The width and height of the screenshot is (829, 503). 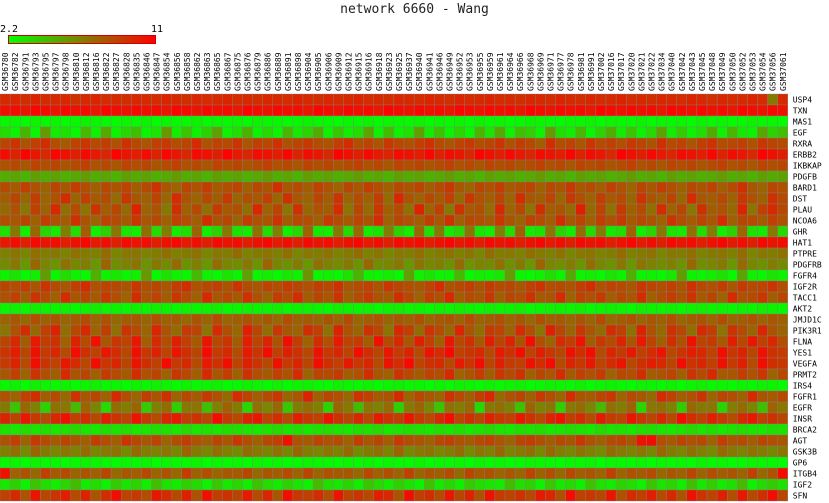 I want to click on column-label: GSM36835, so click(x=136, y=71).